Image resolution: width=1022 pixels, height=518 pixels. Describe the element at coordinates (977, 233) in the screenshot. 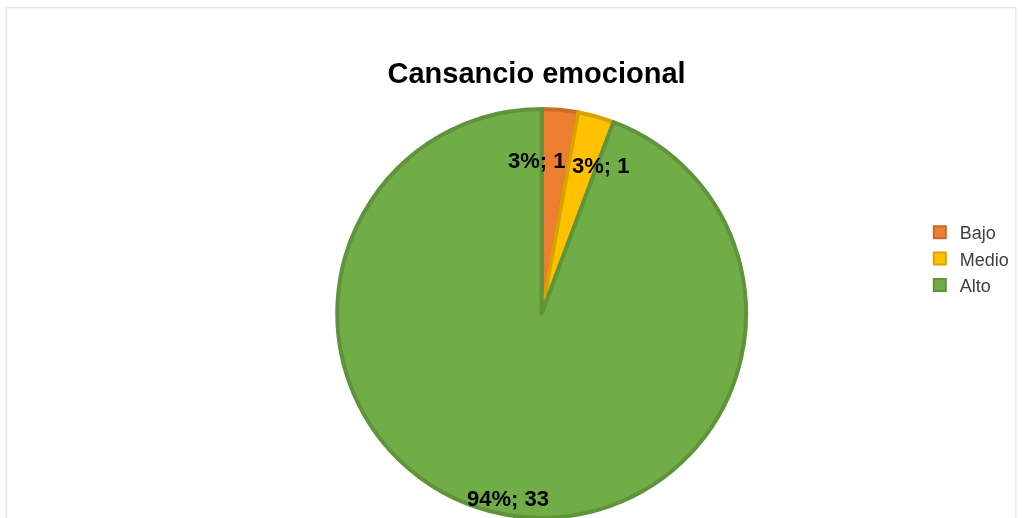

I see `legend-label: Bajo` at that location.